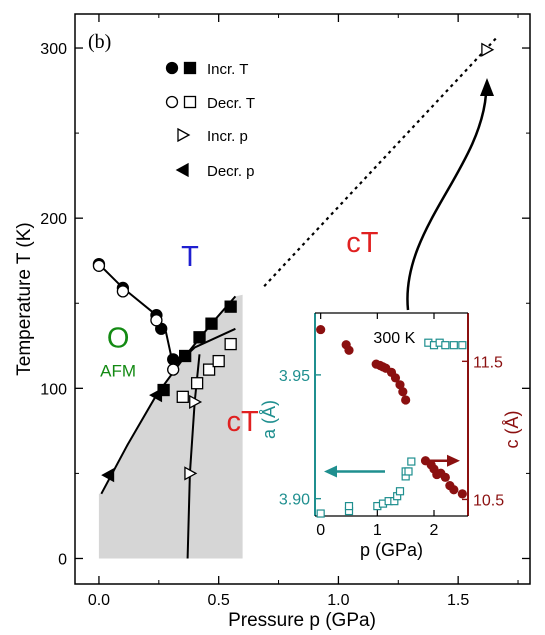 The width and height of the screenshot is (545, 635). Describe the element at coordinates (219, 600) in the screenshot. I see `x-tick-label: 0.5` at that location.